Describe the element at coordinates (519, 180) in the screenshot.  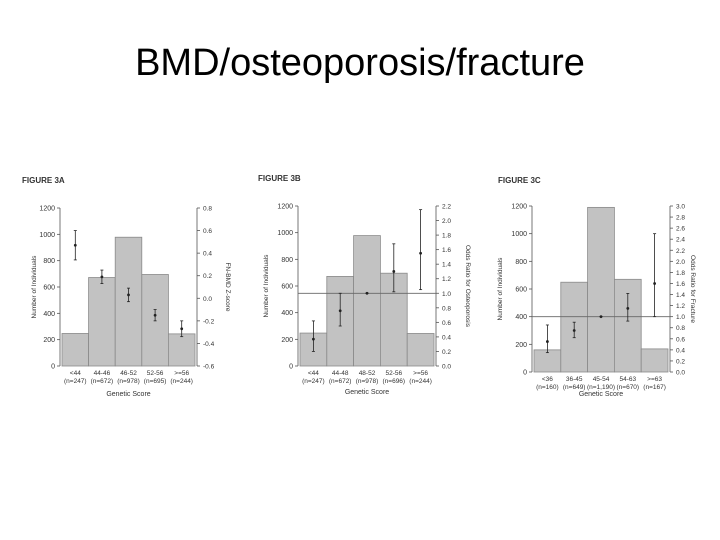
I see `figure-title: FIGURE 3C` at that location.